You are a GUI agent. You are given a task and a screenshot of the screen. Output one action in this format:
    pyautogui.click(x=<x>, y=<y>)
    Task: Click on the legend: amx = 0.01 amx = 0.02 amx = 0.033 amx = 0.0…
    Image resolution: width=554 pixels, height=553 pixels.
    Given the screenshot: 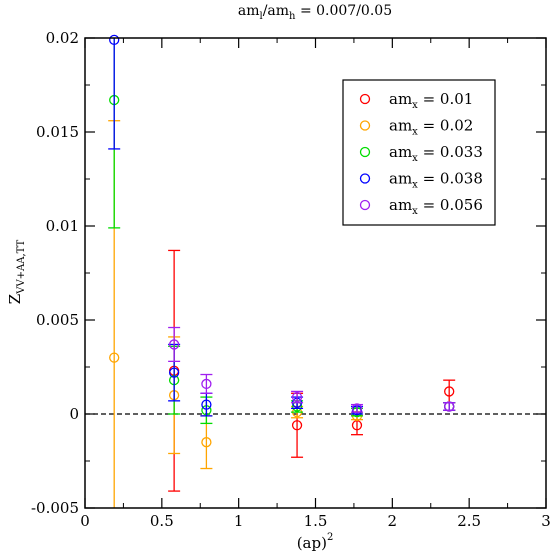 What is the action you would take?
    pyautogui.click(x=419, y=152)
    